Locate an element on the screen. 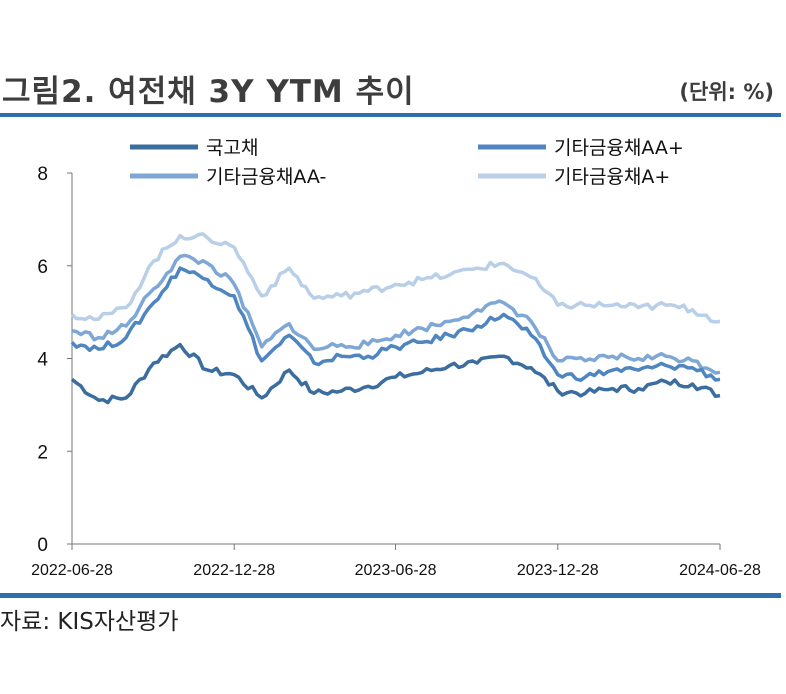 The width and height of the screenshot is (786, 694). y-tick-label: 2 is located at coordinates (42, 452).